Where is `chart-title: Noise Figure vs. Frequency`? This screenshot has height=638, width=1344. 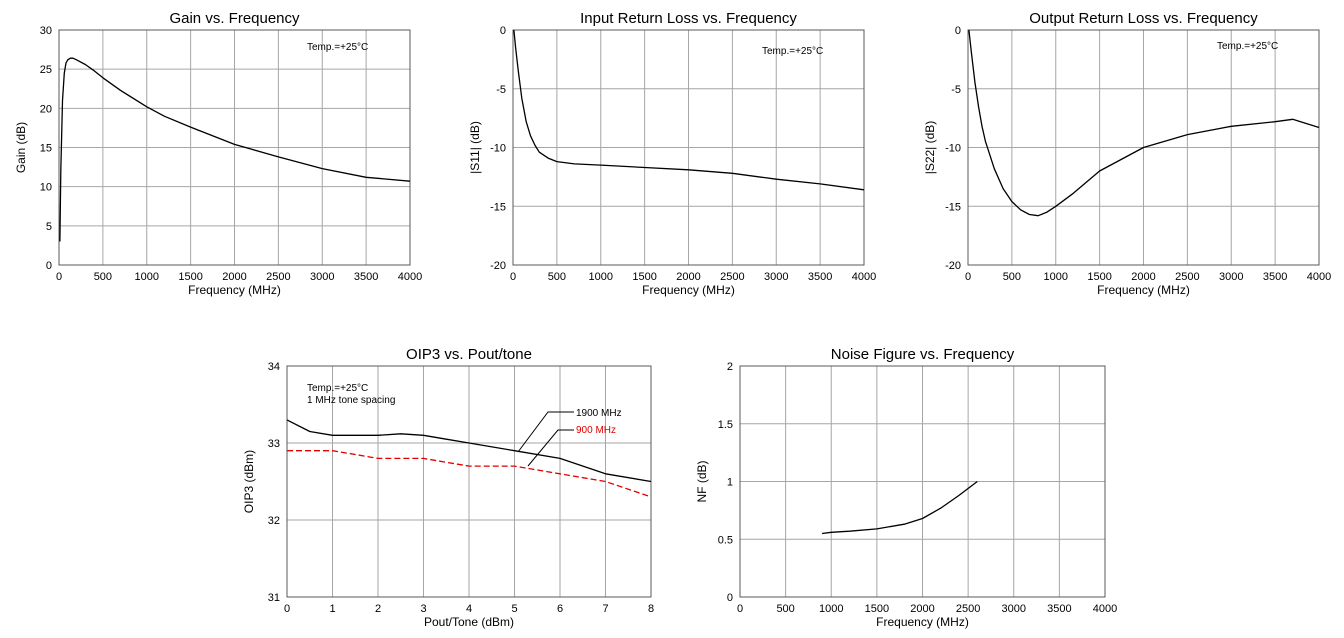 chart-title: Noise Figure vs. Frequency is located at coordinates (923, 354).